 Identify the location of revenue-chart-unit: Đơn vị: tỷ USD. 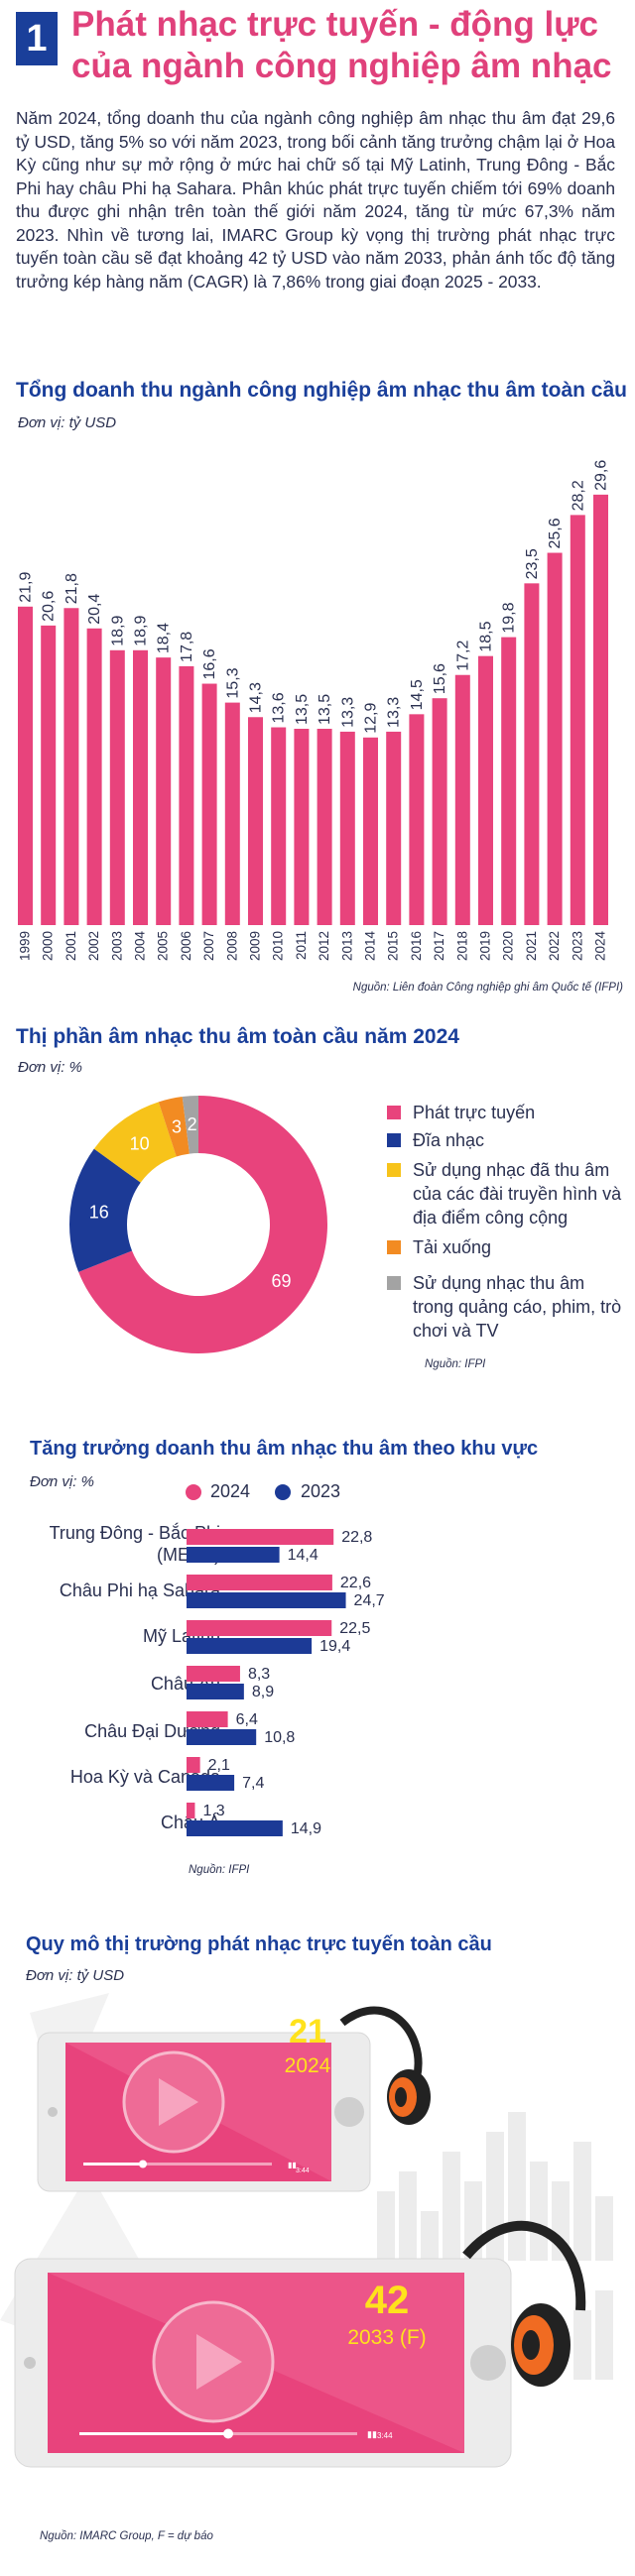
(67, 422).